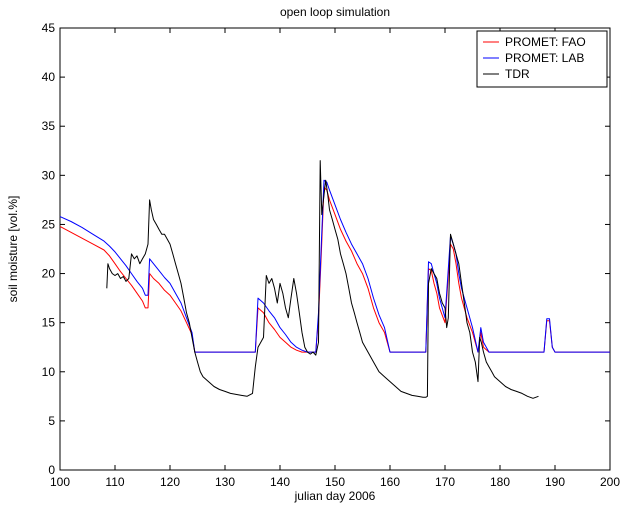 The width and height of the screenshot is (623, 506). What do you see at coordinates (49, 323) in the screenshot?
I see `y-tick-label: 15` at bounding box center [49, 323].